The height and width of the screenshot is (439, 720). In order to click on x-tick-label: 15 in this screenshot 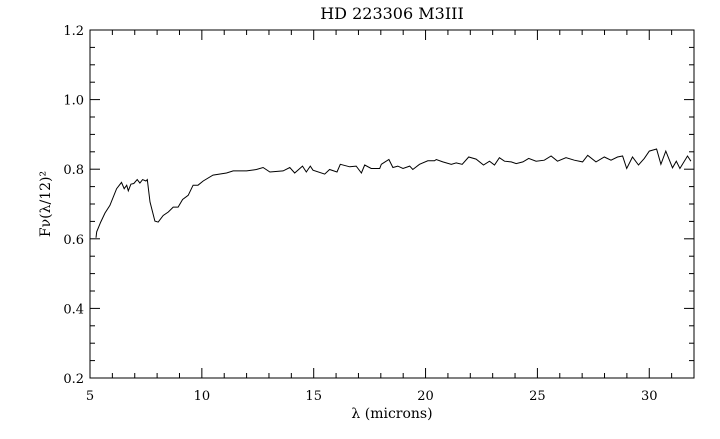, I will do `click(313, 396)`.